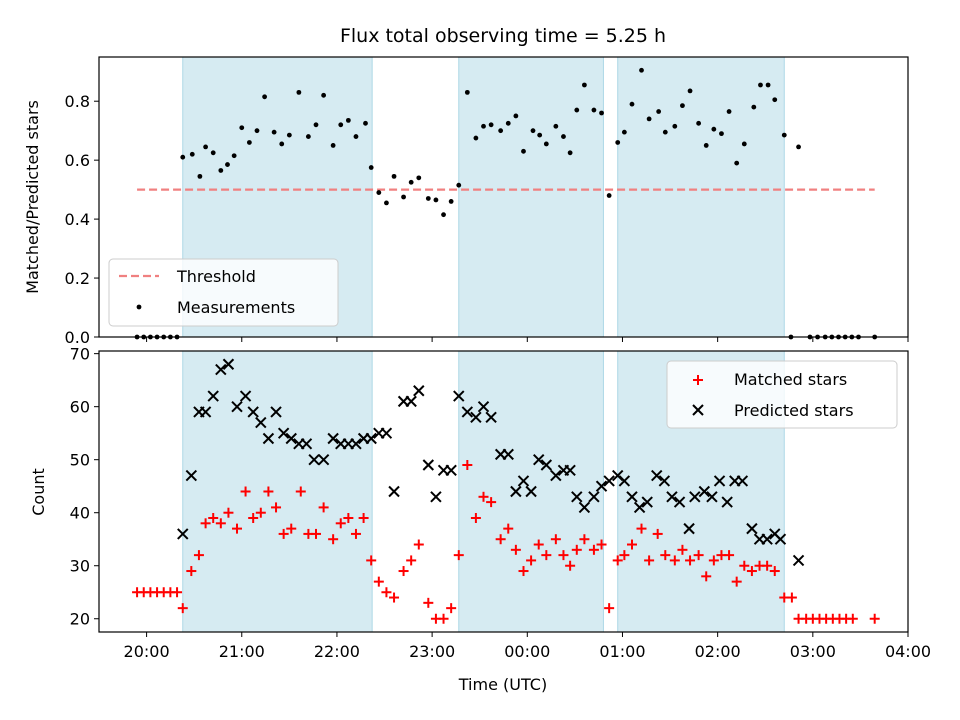 The height and width of the screenshot is (720, 960). I want to click on bottom-legend-box, so click(782, 394).